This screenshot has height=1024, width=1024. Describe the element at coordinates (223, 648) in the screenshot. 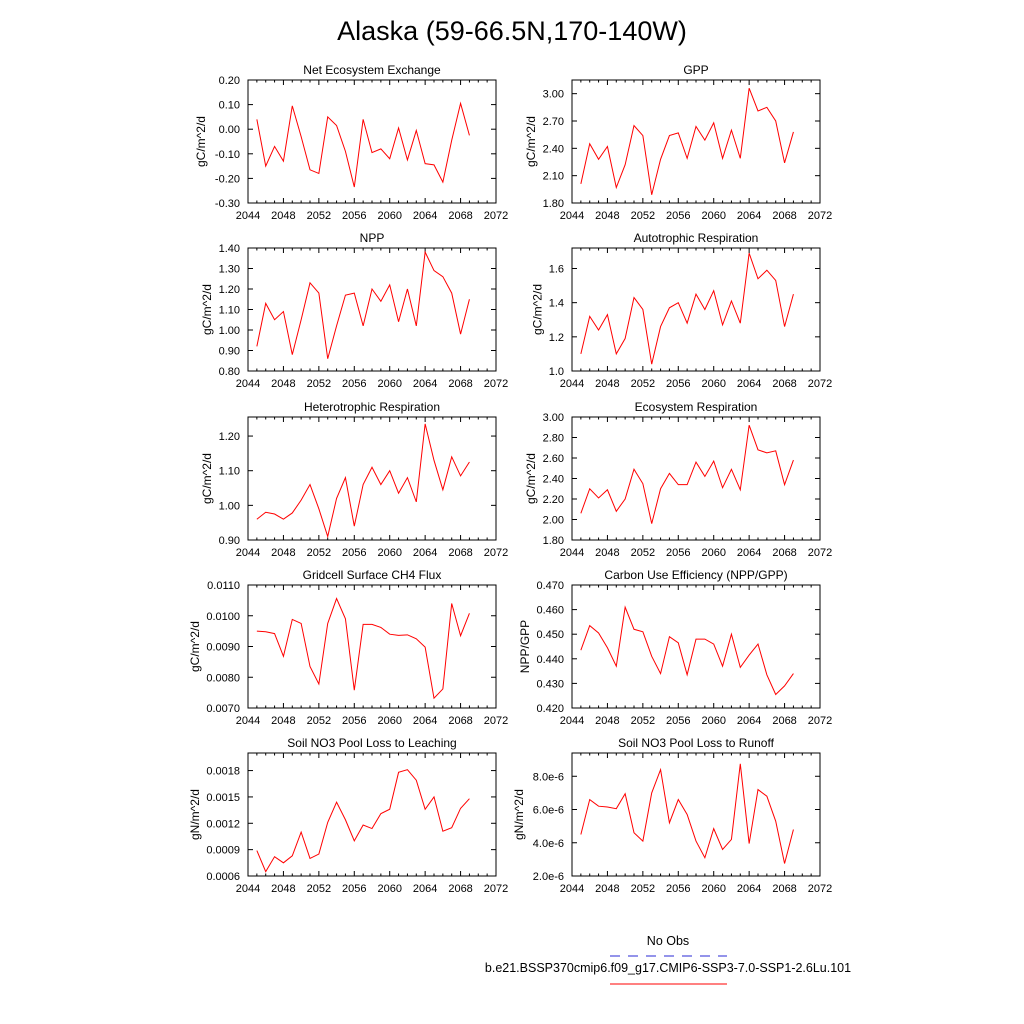

I see `y-tick-label: 0.0090` at that location.